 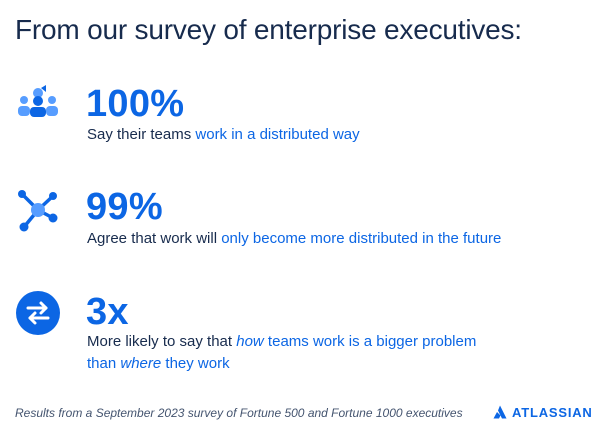 What do you see at coordinates (162, 341) in the screenshot?
I see `desc-text: More likely to say that` at bounding box center [162, 341].